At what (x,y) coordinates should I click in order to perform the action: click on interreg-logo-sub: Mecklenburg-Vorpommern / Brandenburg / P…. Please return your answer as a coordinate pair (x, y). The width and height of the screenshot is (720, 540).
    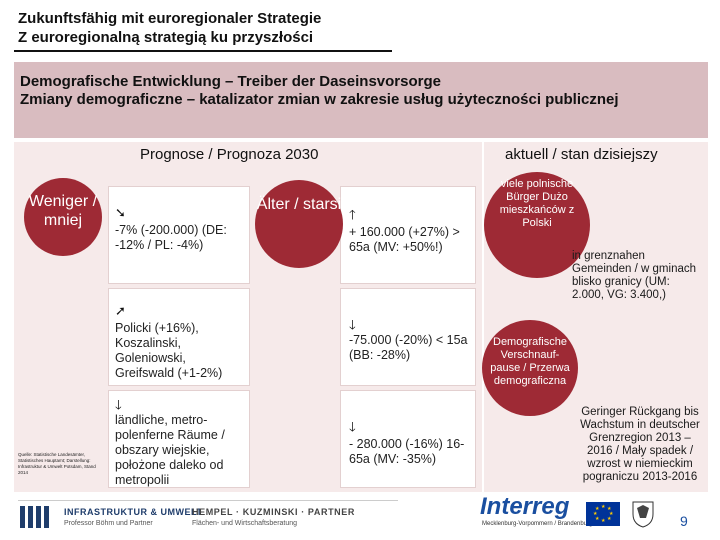
    Looking at the image, I should click on (549, 524).